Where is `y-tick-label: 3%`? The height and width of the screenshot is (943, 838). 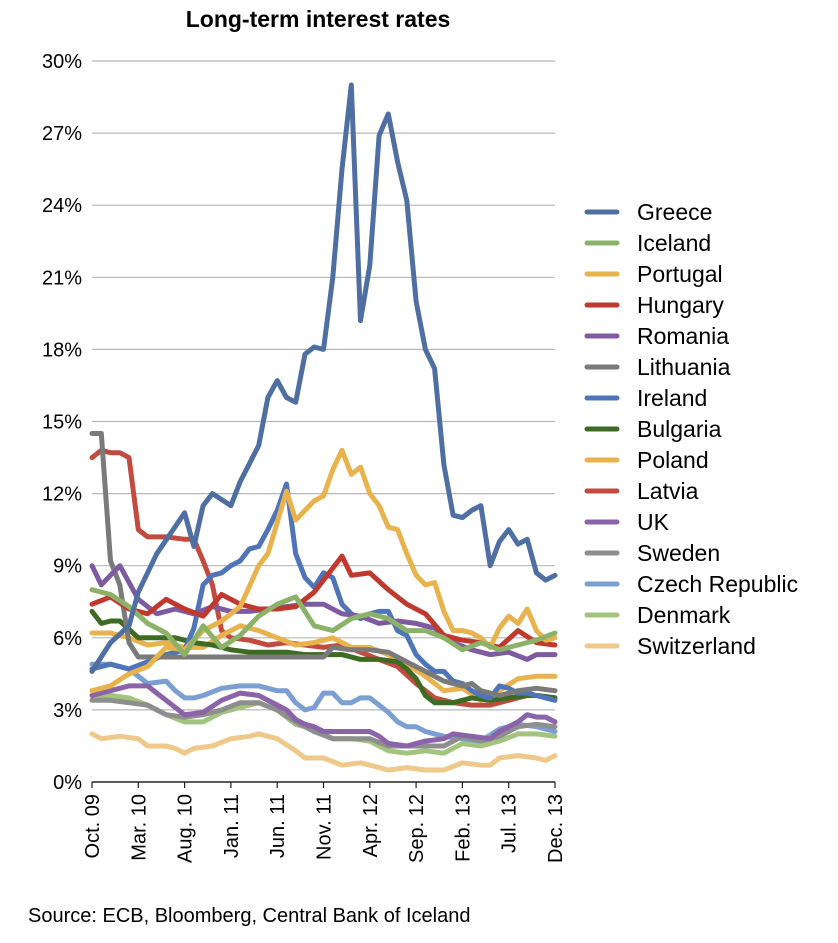
y-tick-label: 3% is located at coordinates (67, 711).